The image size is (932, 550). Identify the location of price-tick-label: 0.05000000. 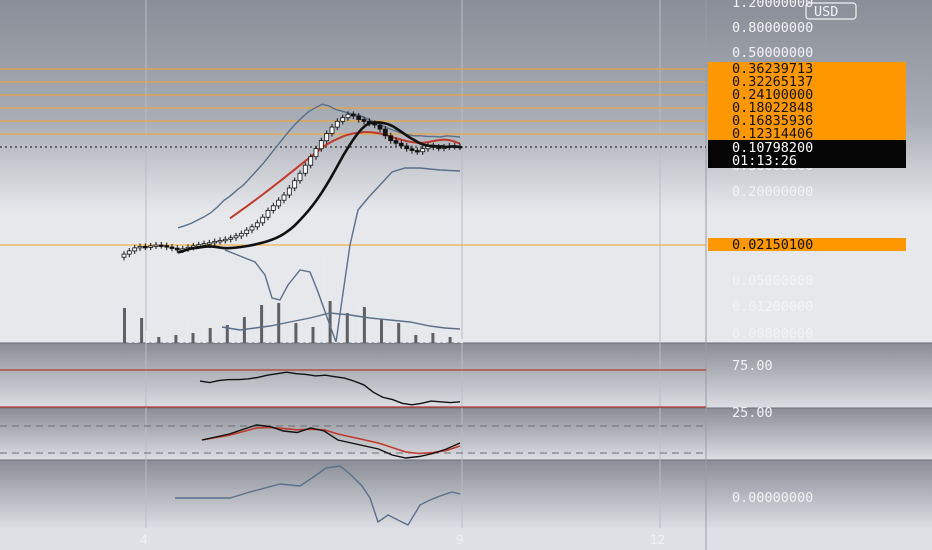
(772, 281).